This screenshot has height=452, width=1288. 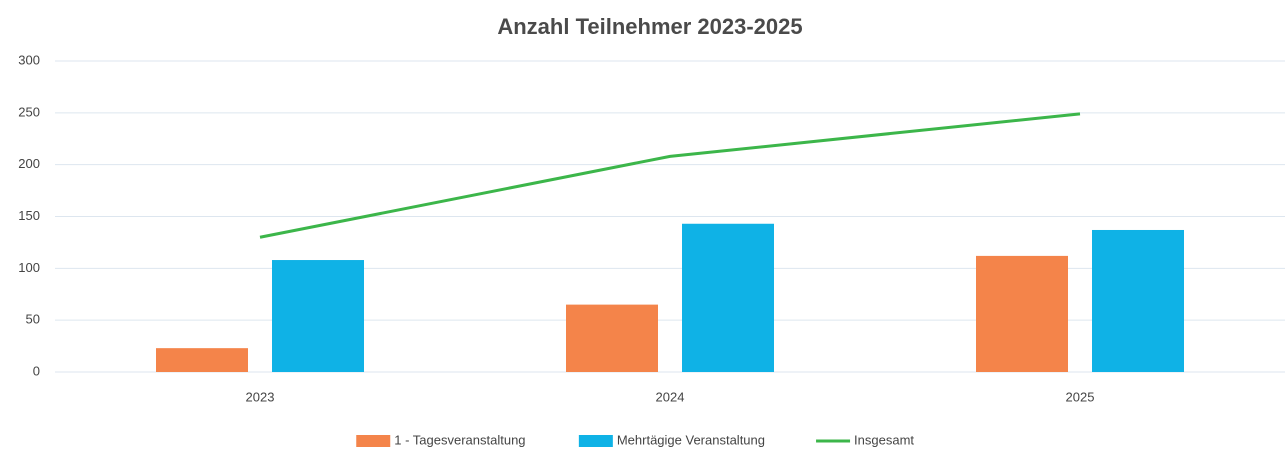 I want to click on y-tick-label: 100, so click(x=29, y=267).